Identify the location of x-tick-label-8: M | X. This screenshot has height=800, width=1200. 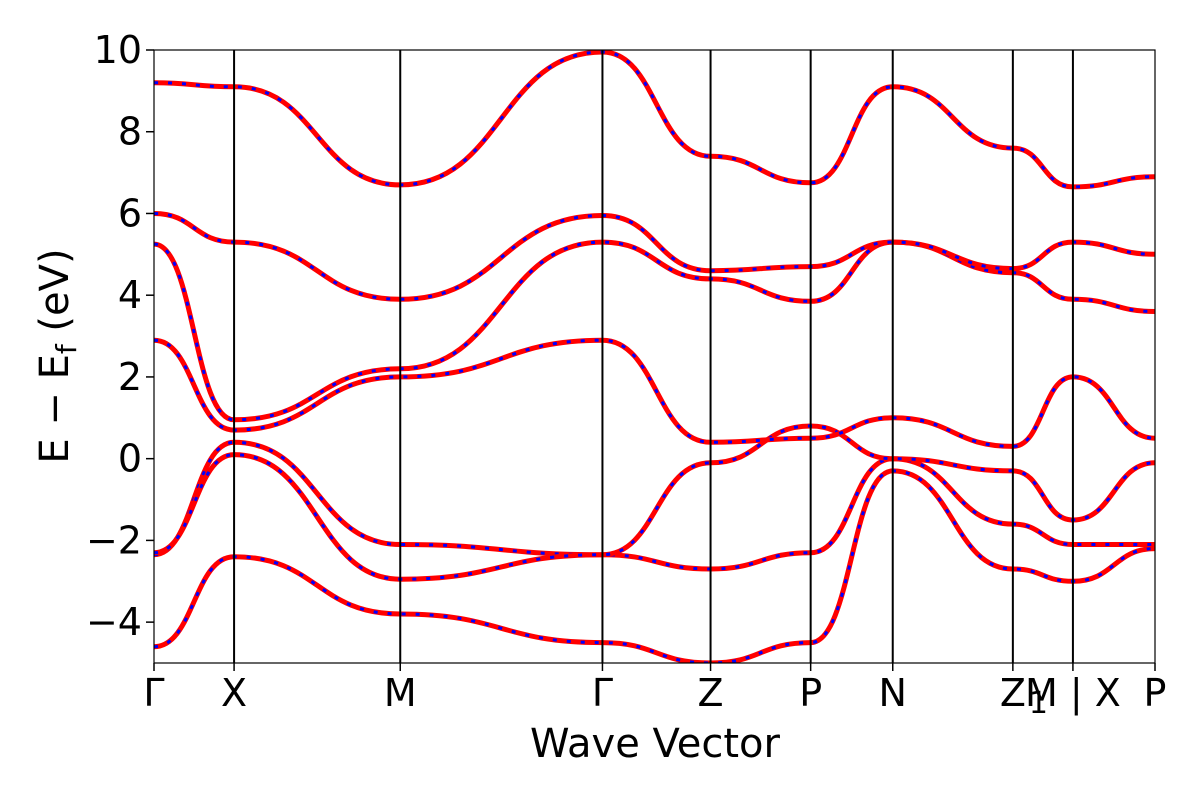
(1073, 693).